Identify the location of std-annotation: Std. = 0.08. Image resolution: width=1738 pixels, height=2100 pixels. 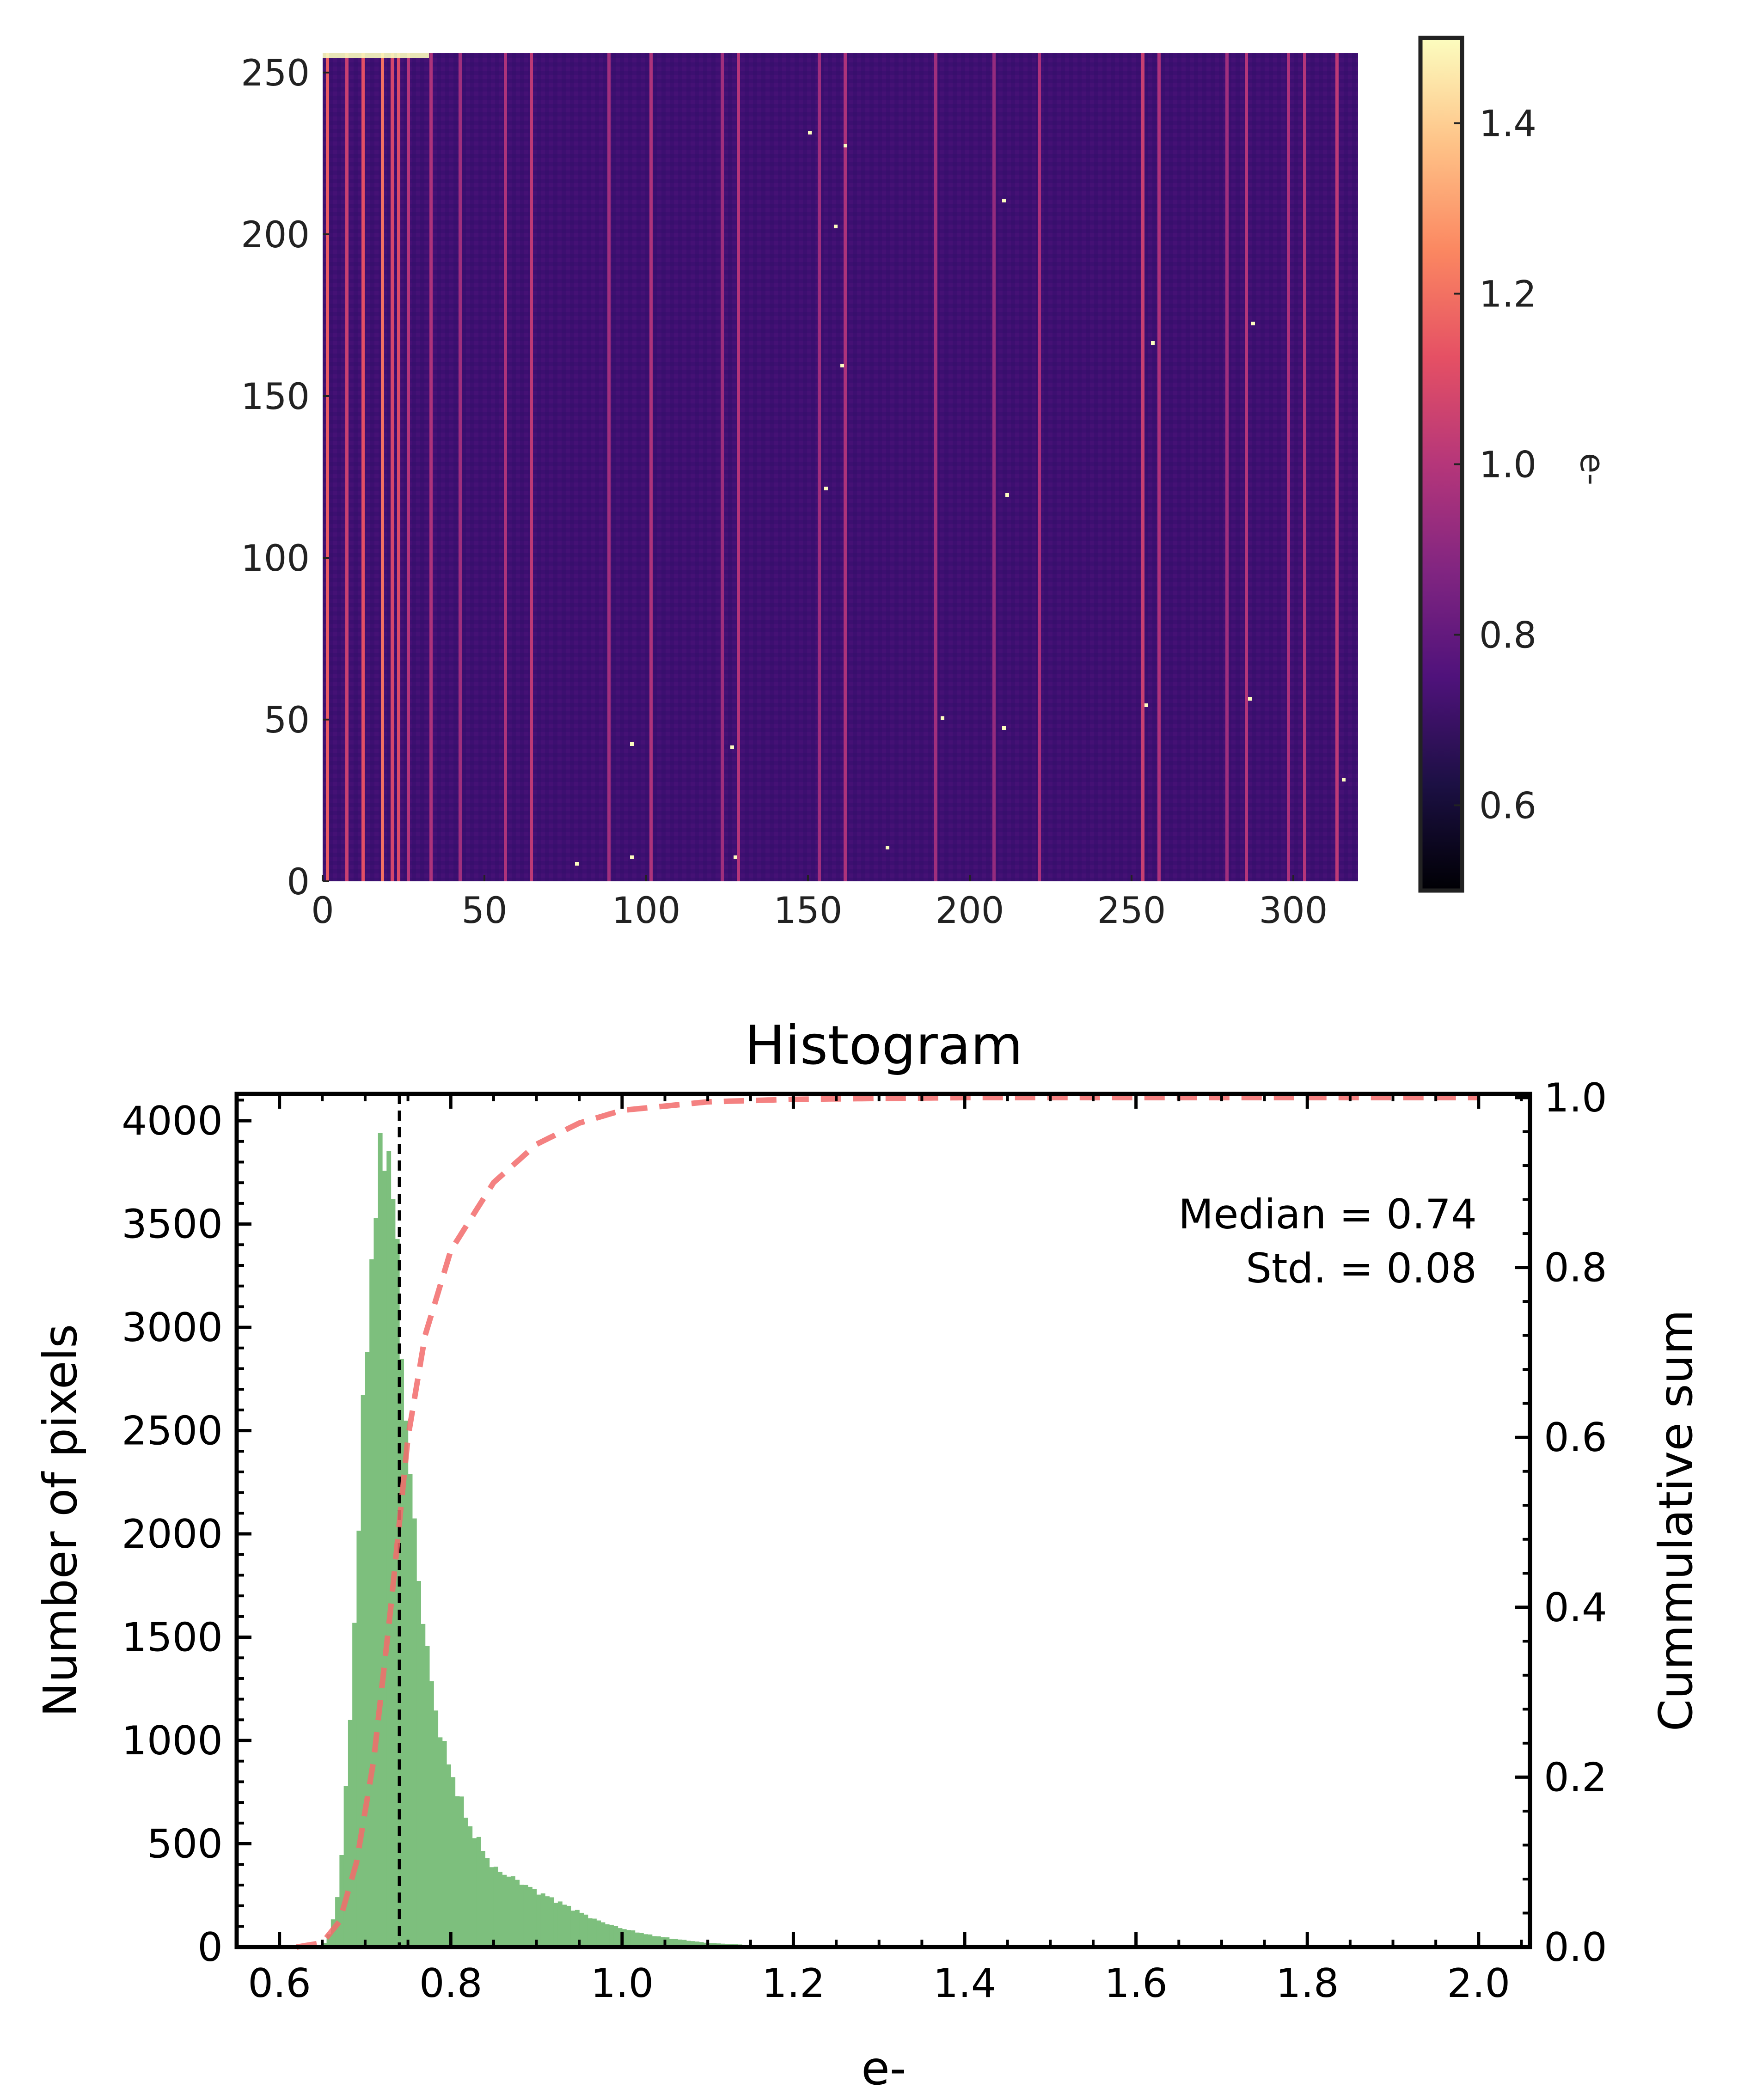
(1361, 1268).